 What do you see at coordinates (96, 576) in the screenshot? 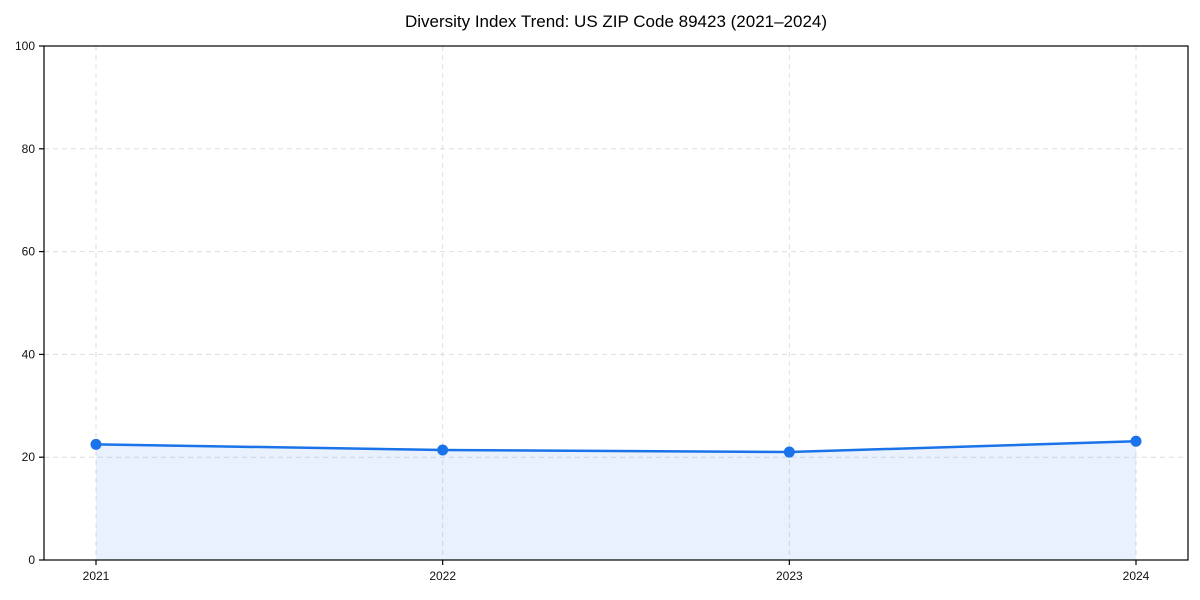
I see `x-tick-label: 2021` at bounding box center [96, 576].